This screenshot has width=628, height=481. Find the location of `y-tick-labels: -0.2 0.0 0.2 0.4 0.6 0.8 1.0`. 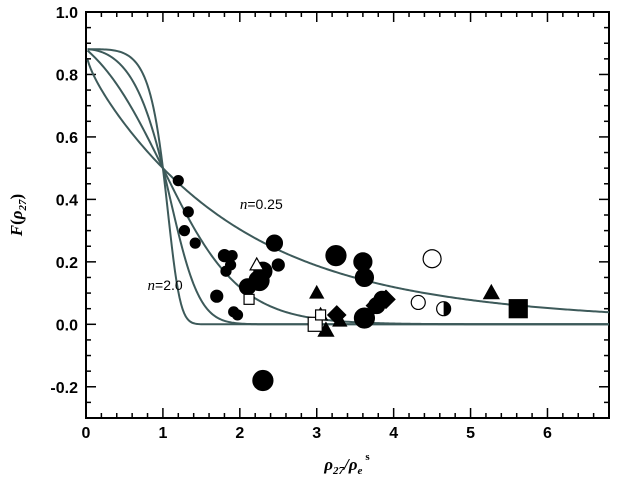

y-tick-labels: -0.2 0.0 0.2 0.4 0.6 0.8 1.0 is located at coordinates (64, 201).